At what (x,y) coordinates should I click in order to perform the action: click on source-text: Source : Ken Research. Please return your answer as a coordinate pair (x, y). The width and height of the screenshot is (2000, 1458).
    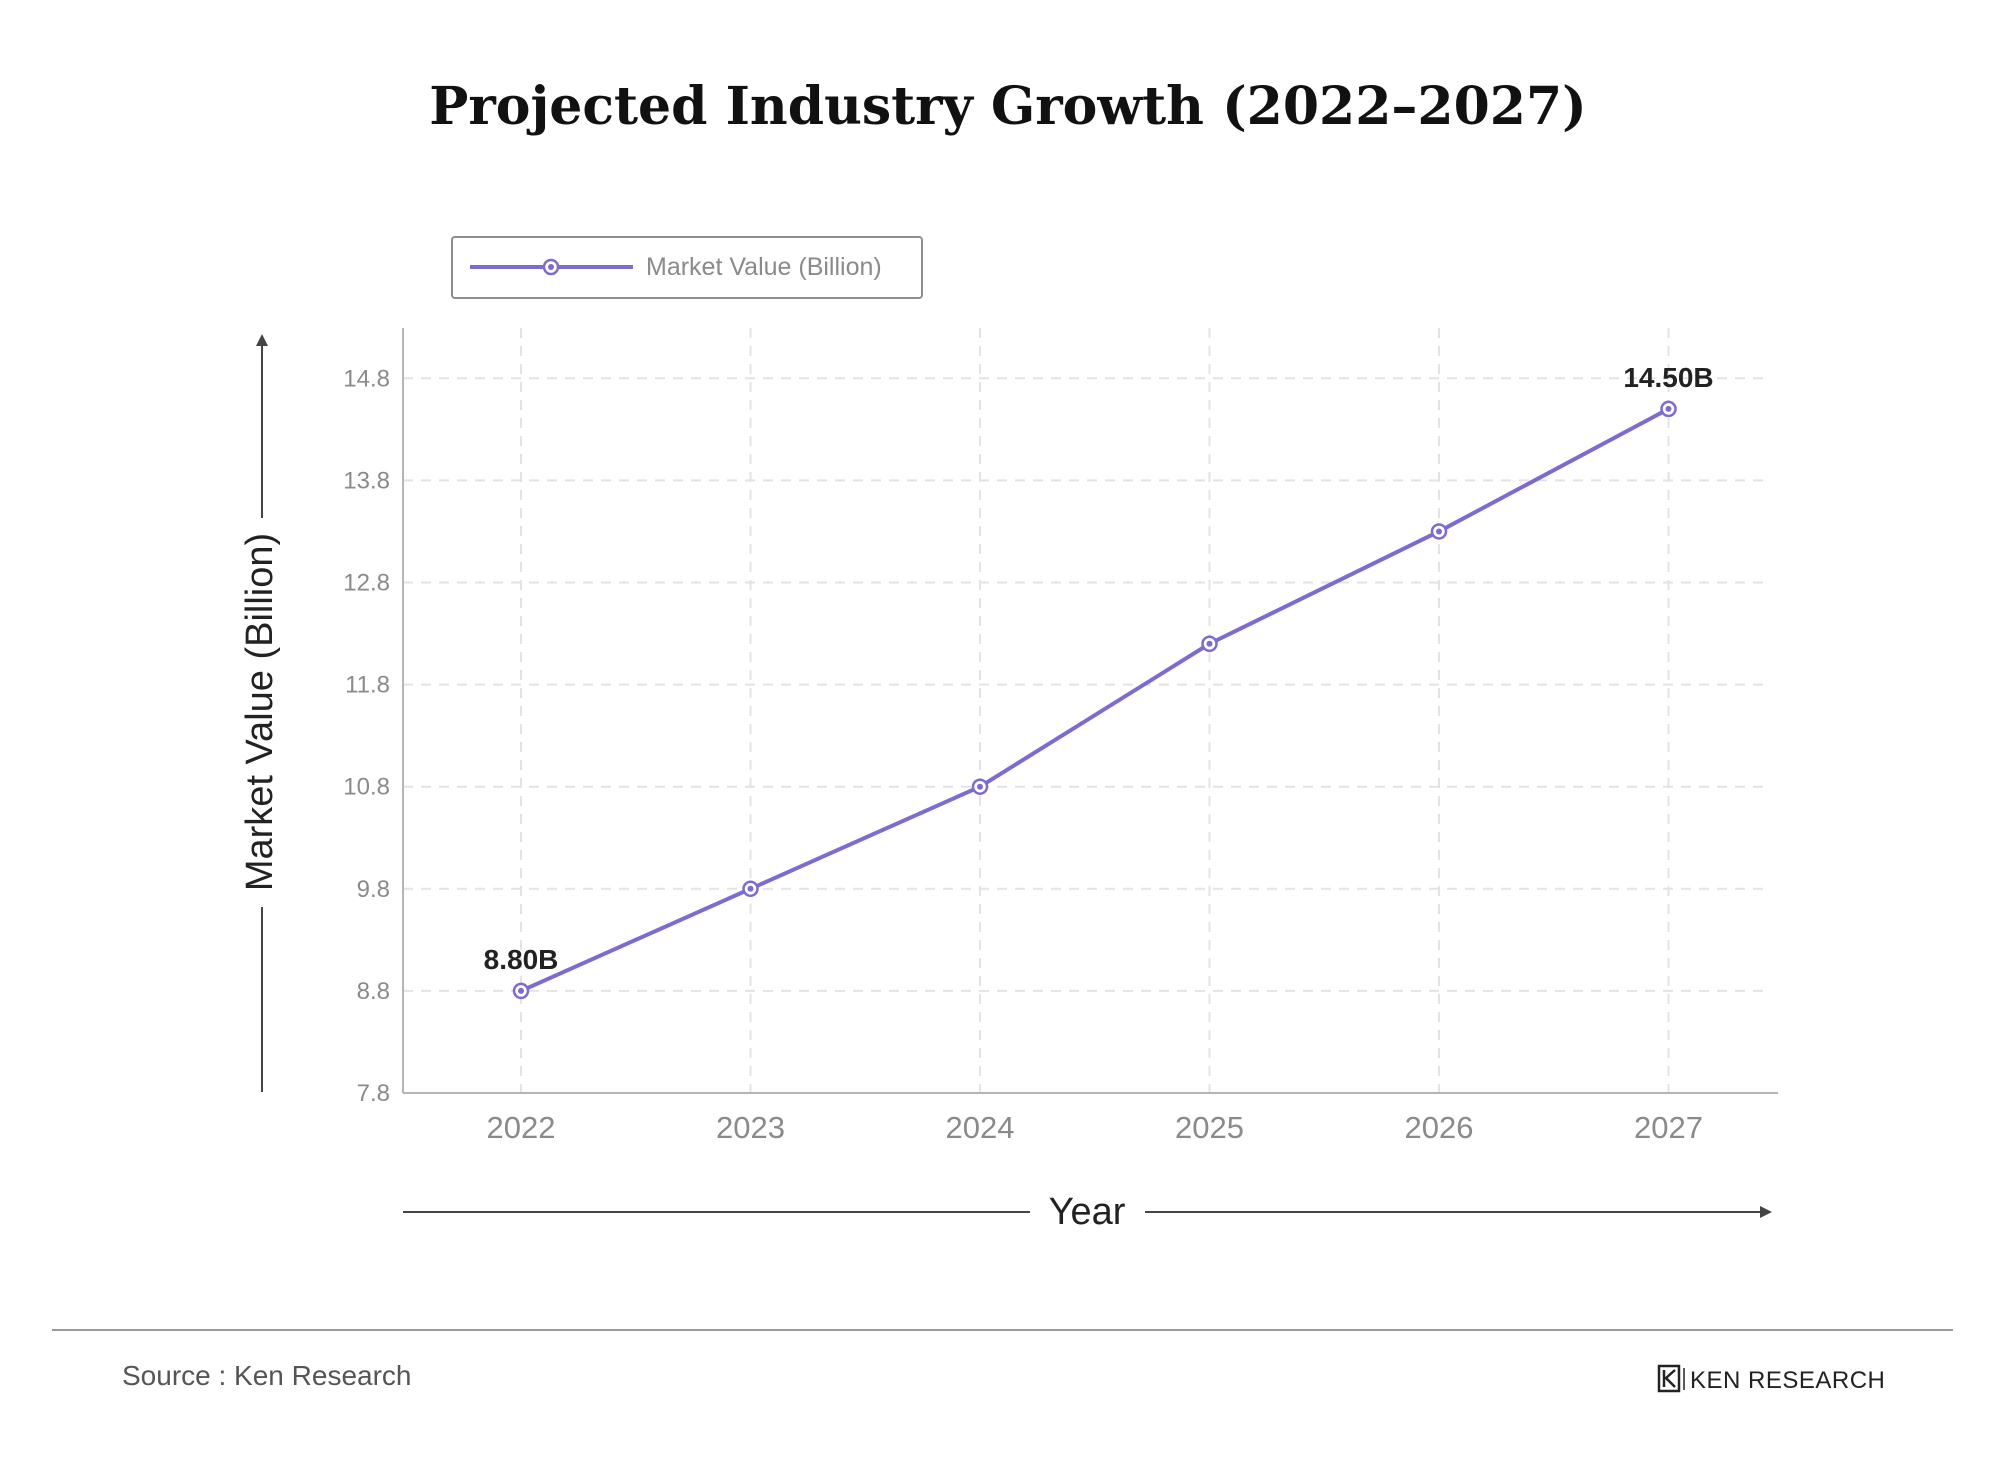
    Looking at the image, I should click on (267, 1375).